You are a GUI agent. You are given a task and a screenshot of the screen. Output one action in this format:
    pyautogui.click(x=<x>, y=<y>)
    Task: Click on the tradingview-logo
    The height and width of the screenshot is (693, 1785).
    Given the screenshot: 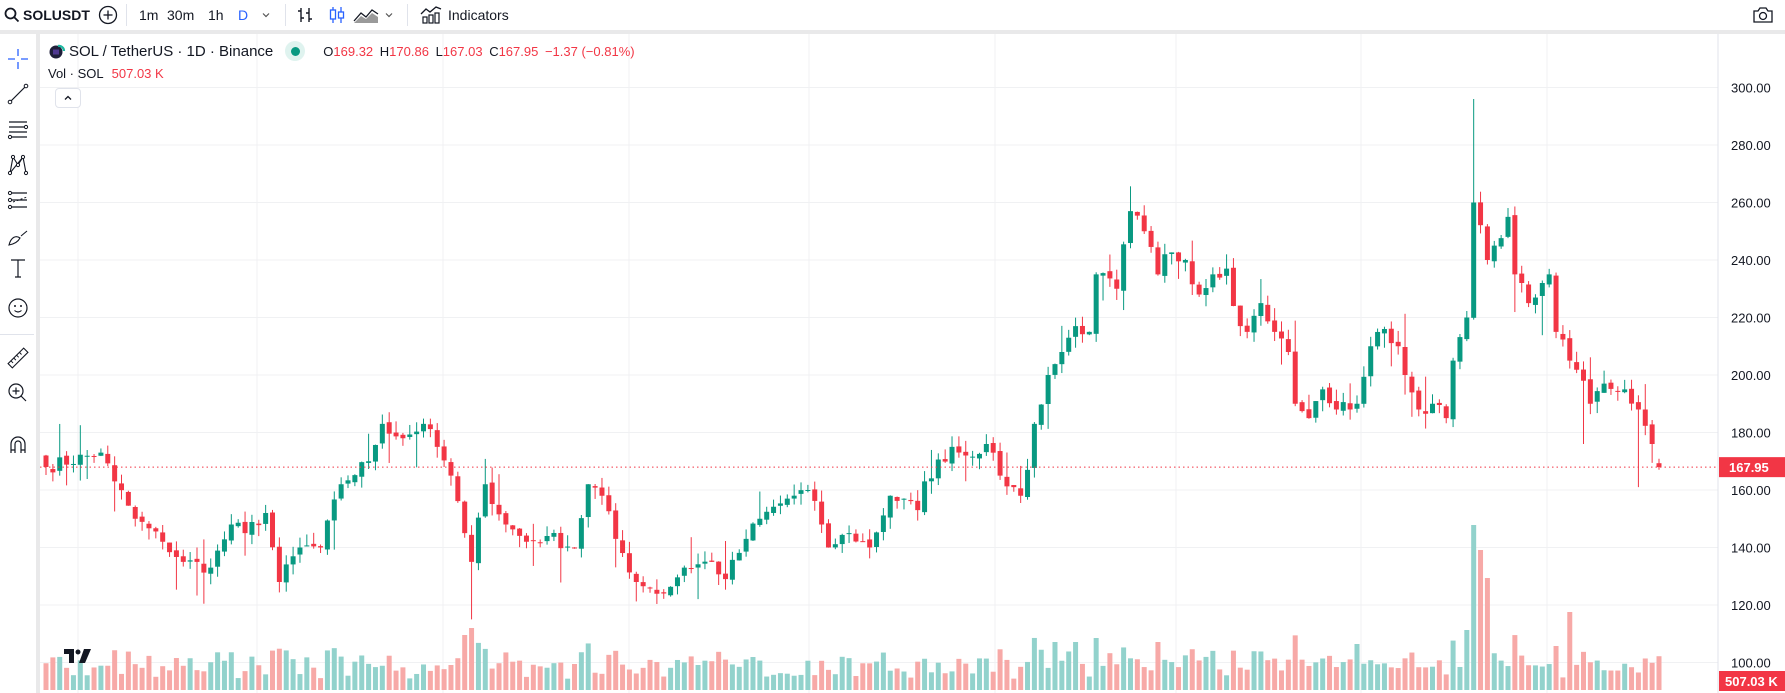 What is the action you would take?
    pyautogui.click(x=78, y=658)
    